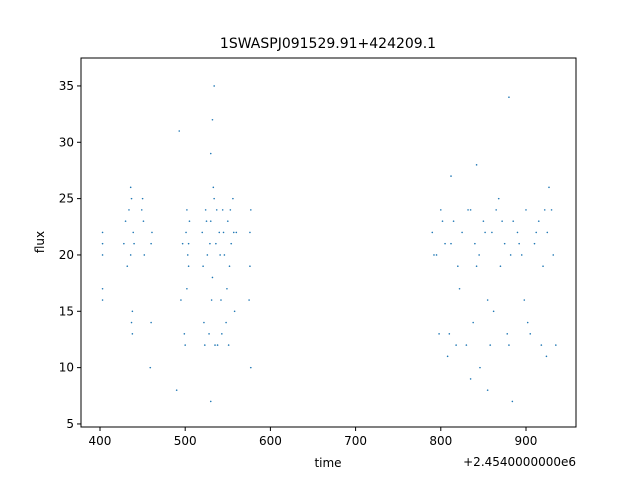 Image resolution: width=640 pixels, height=480 pixels. Describe the element at coordinates (100, 441) in the screenshot. I see `x-tick-label: 400` at that location.